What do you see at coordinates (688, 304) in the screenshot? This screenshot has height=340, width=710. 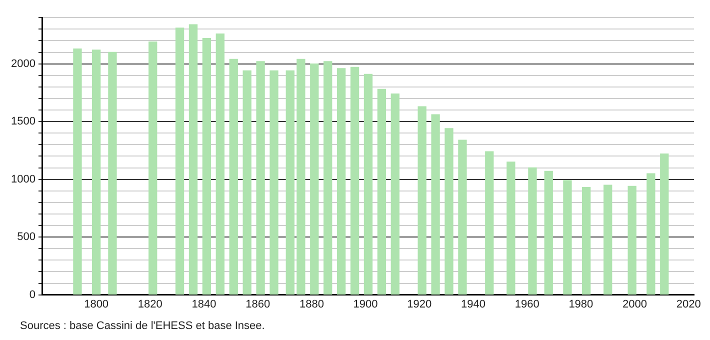 I see `x-tick-label: 2020` at bounding box center [688, 304].